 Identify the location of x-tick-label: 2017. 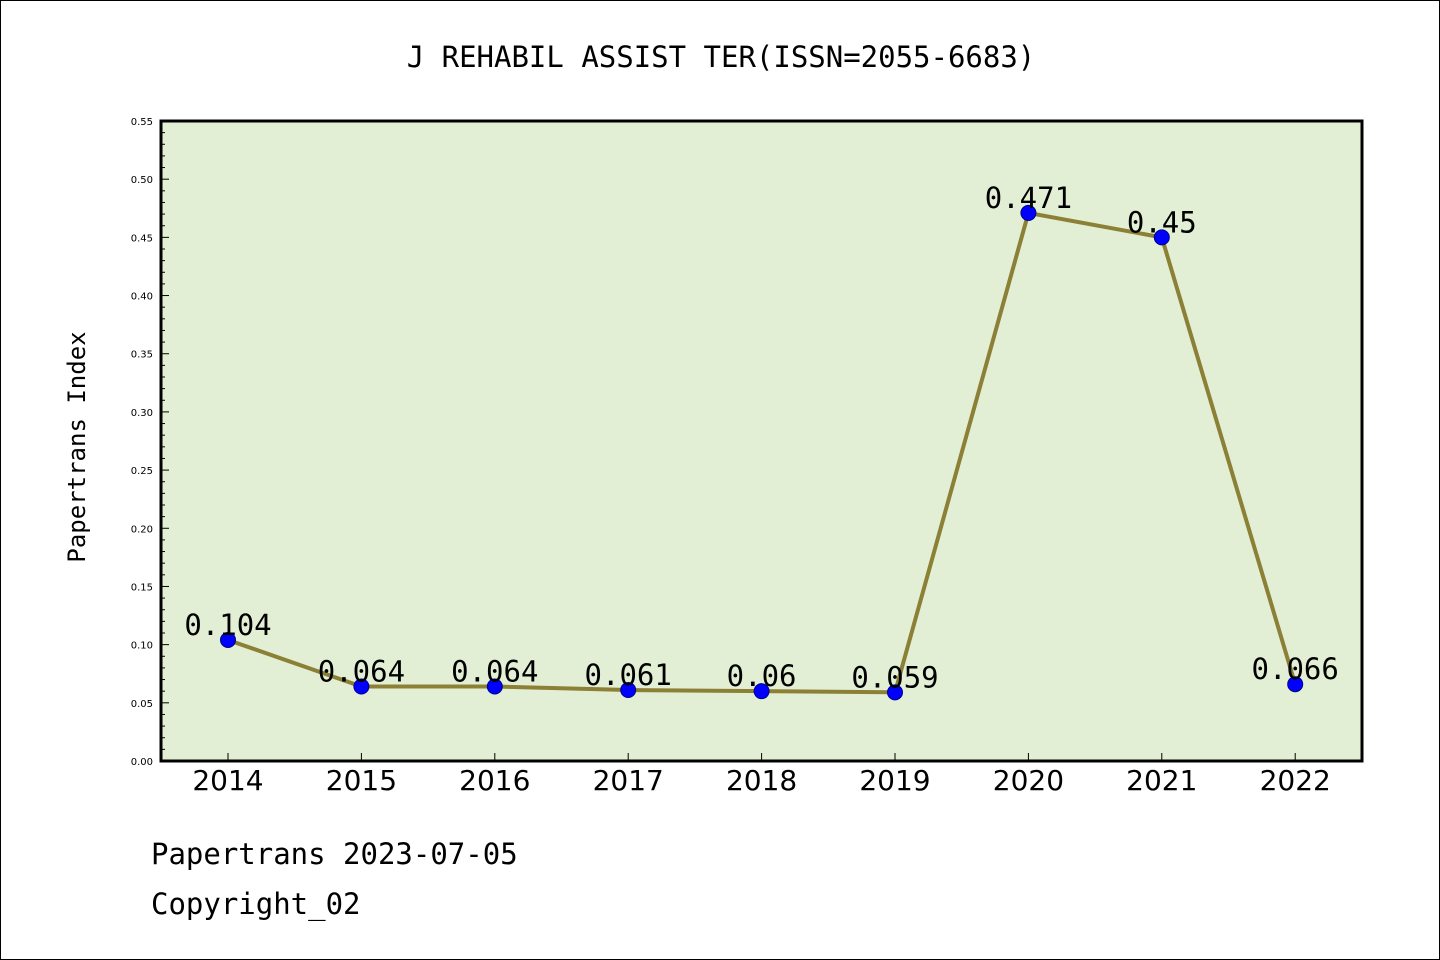
(628, 780).